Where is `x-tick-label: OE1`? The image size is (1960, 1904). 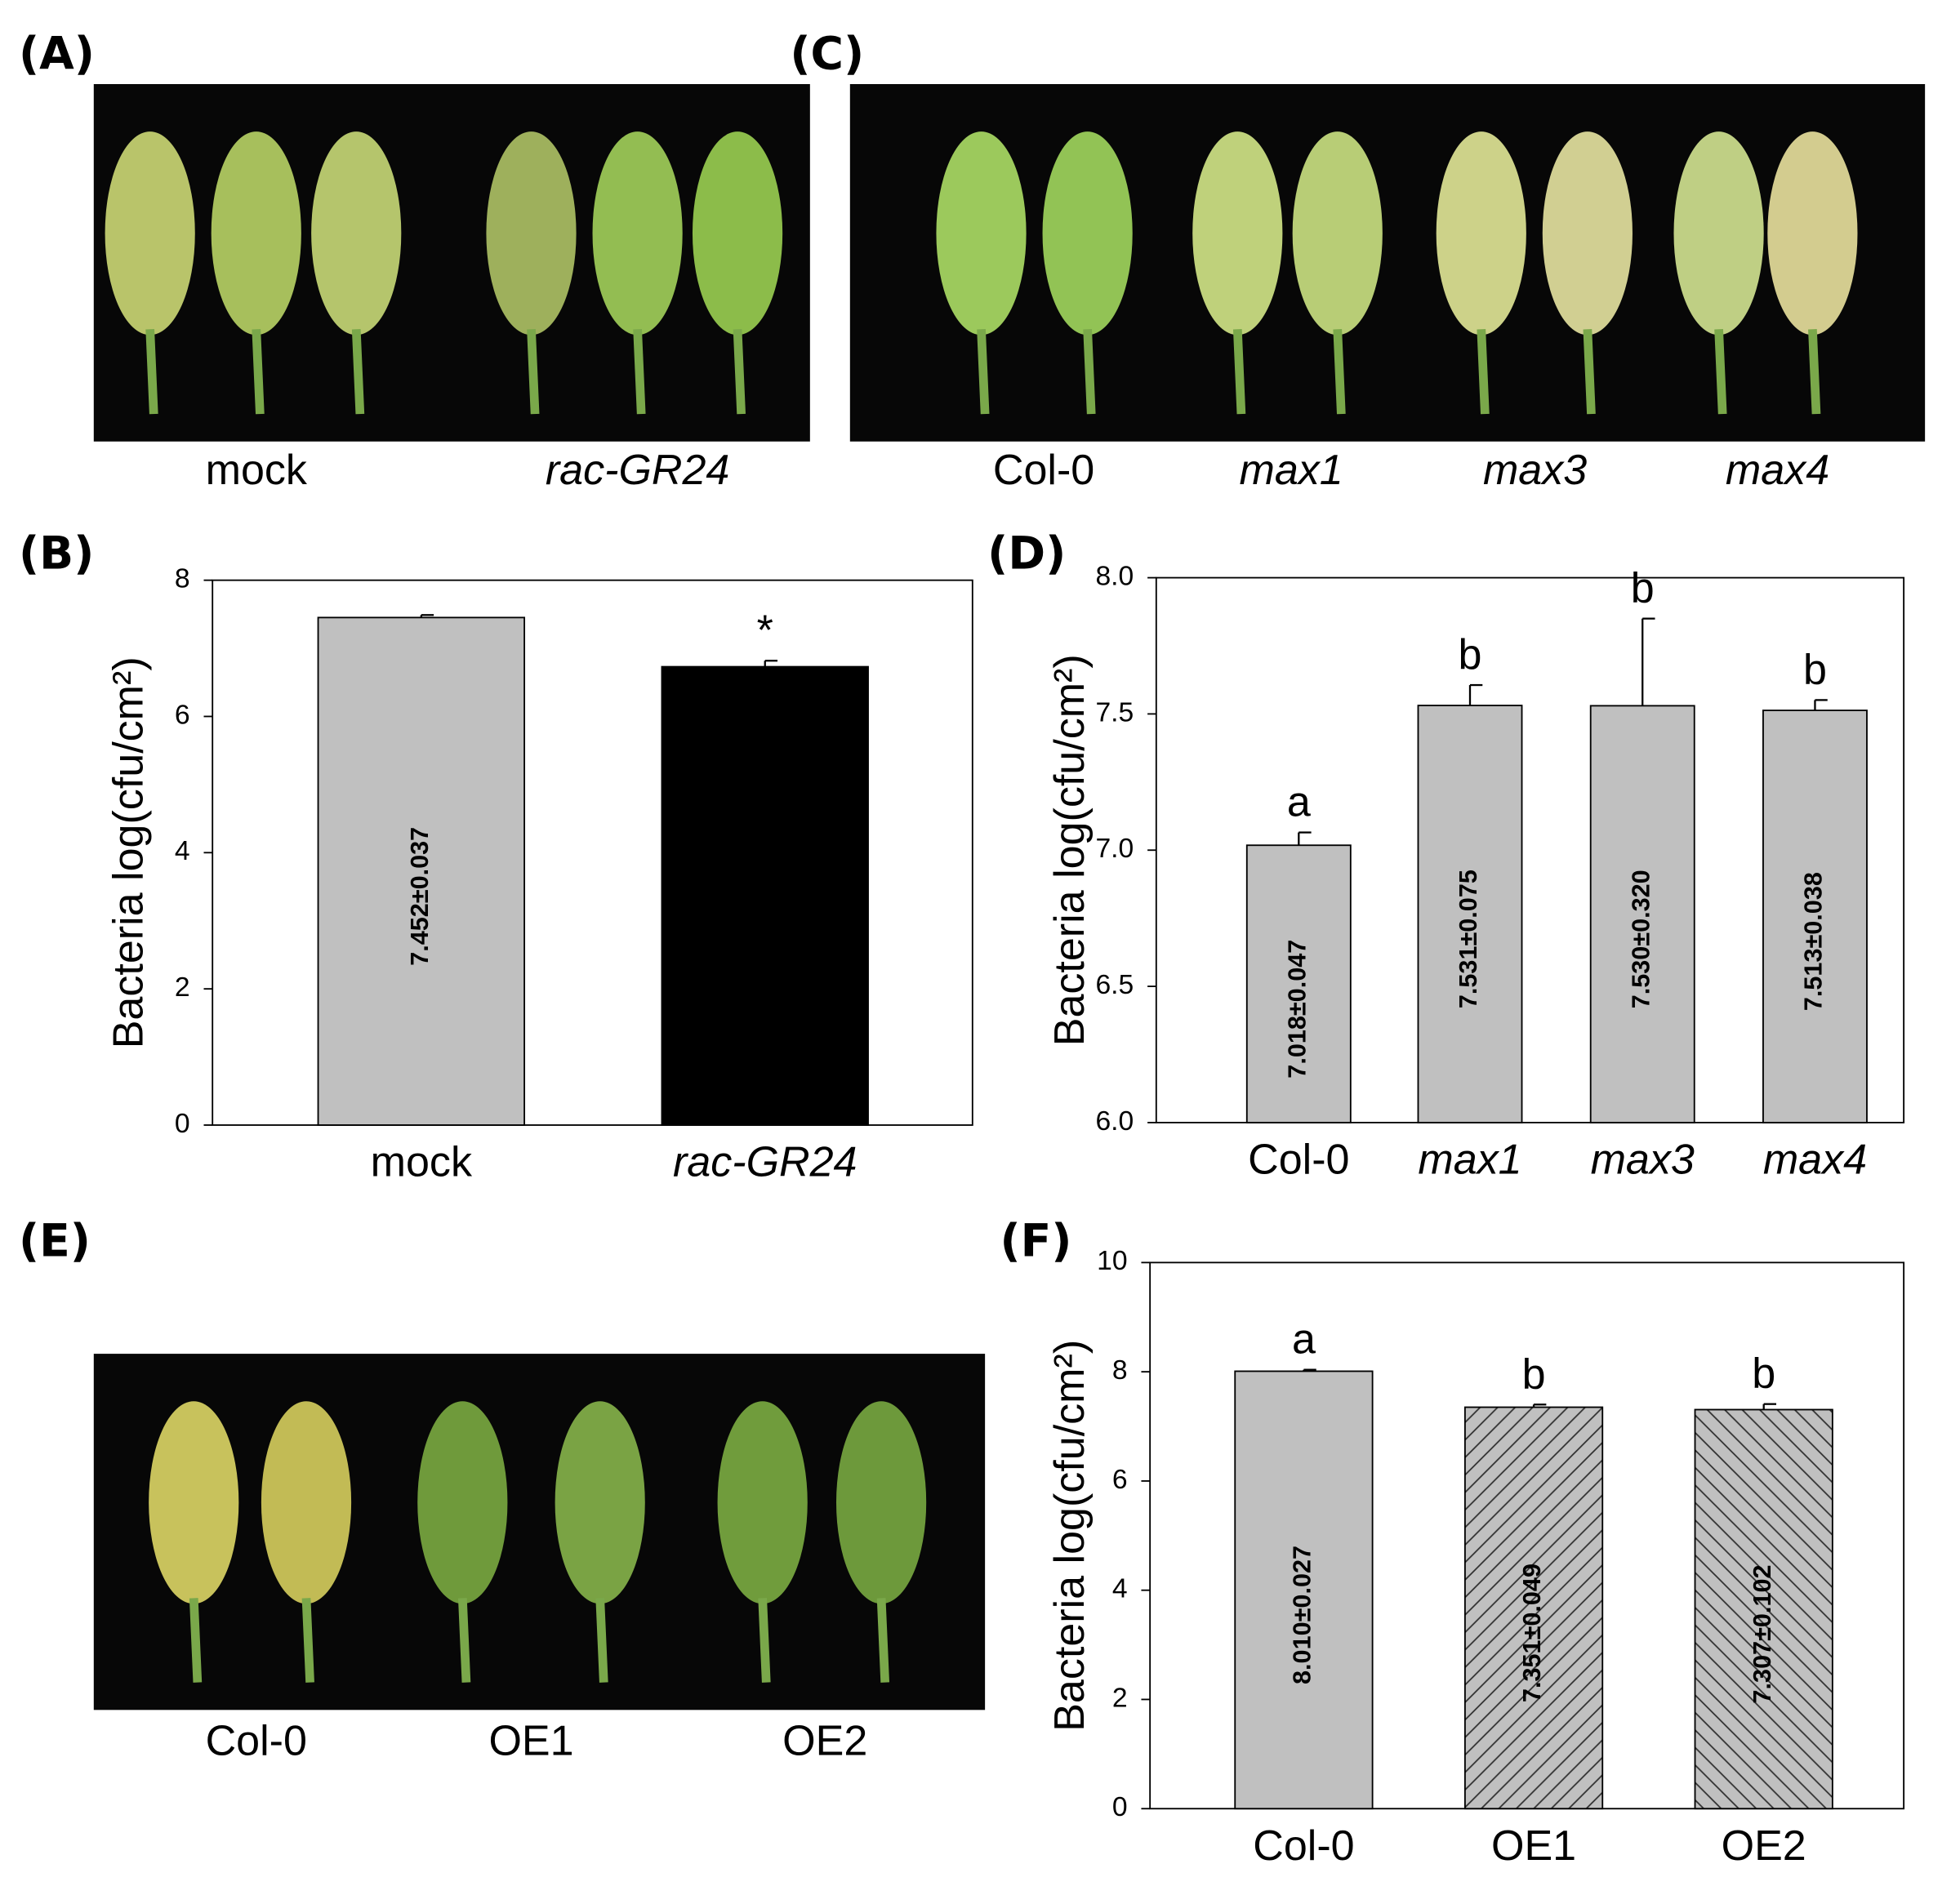
x-tick-label: OE1 is located at coordinates (1533, 1846).